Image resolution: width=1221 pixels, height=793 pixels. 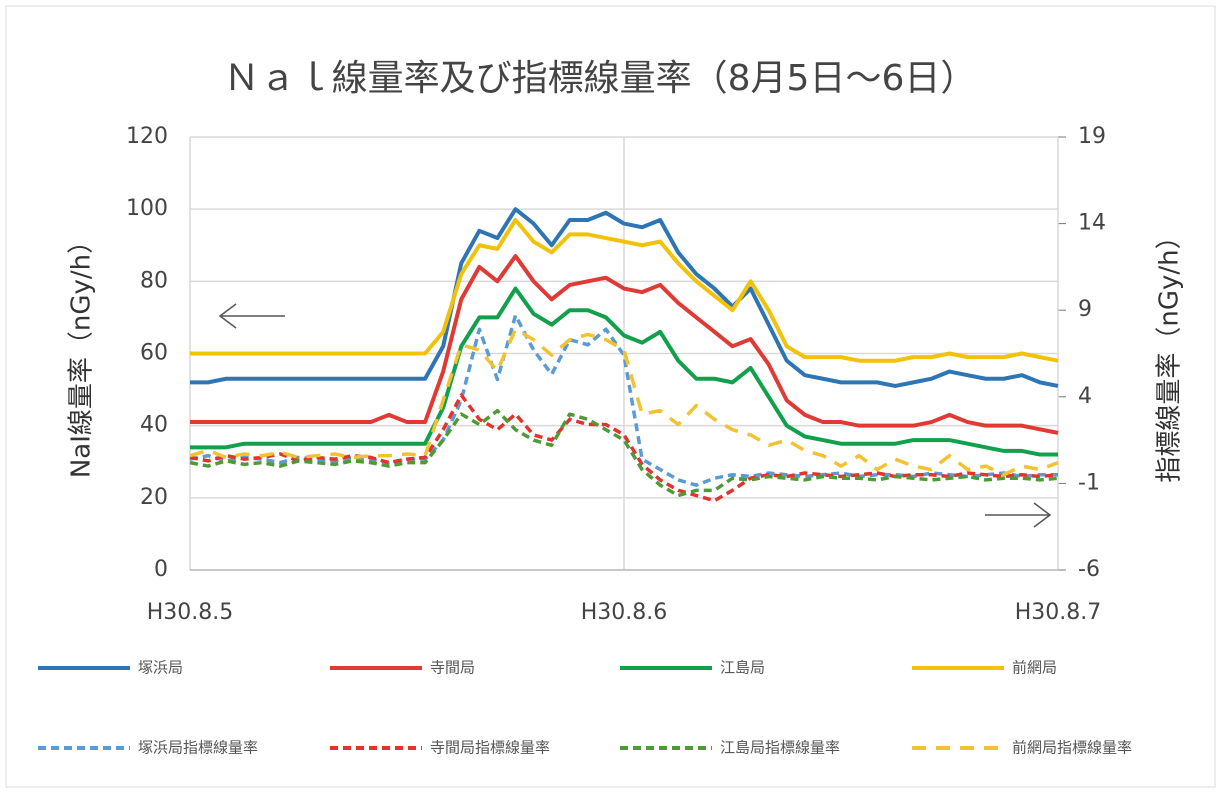 I want to click on legend-label: 江島局, so click(x=742, y=668).